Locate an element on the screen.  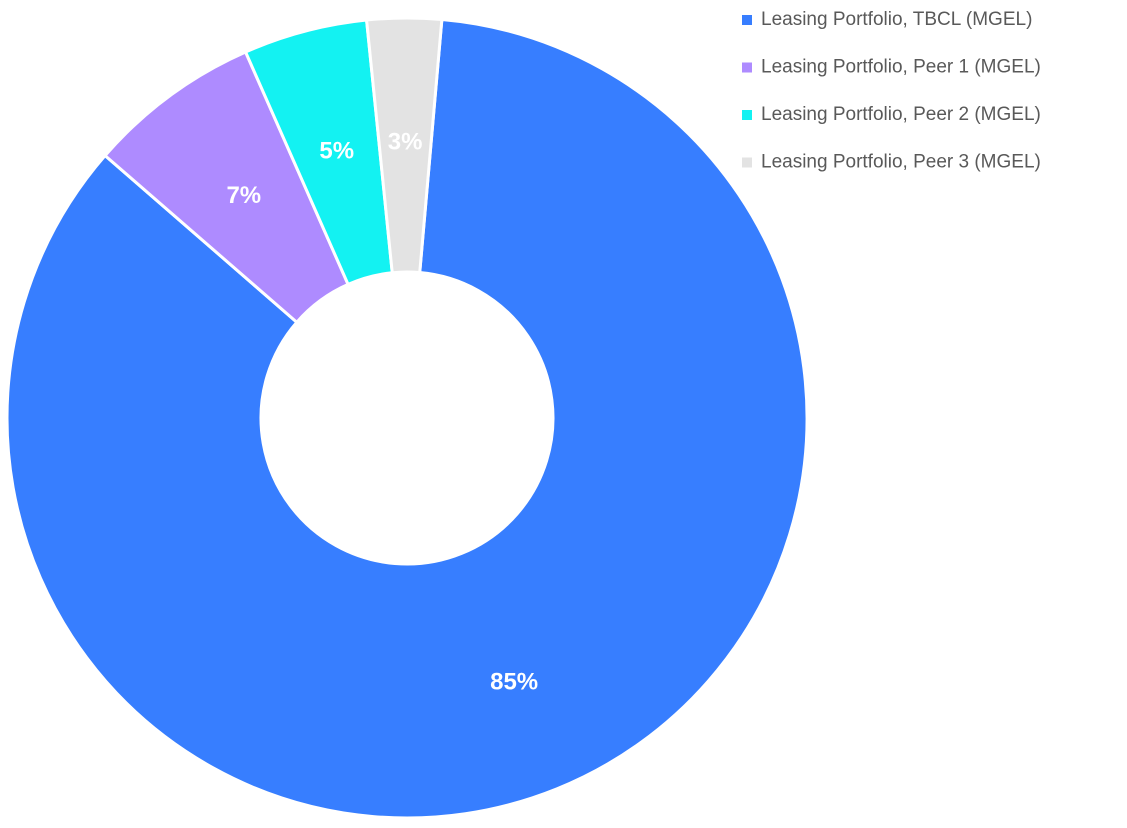
donut-slice is located at coordinates (404, 145).